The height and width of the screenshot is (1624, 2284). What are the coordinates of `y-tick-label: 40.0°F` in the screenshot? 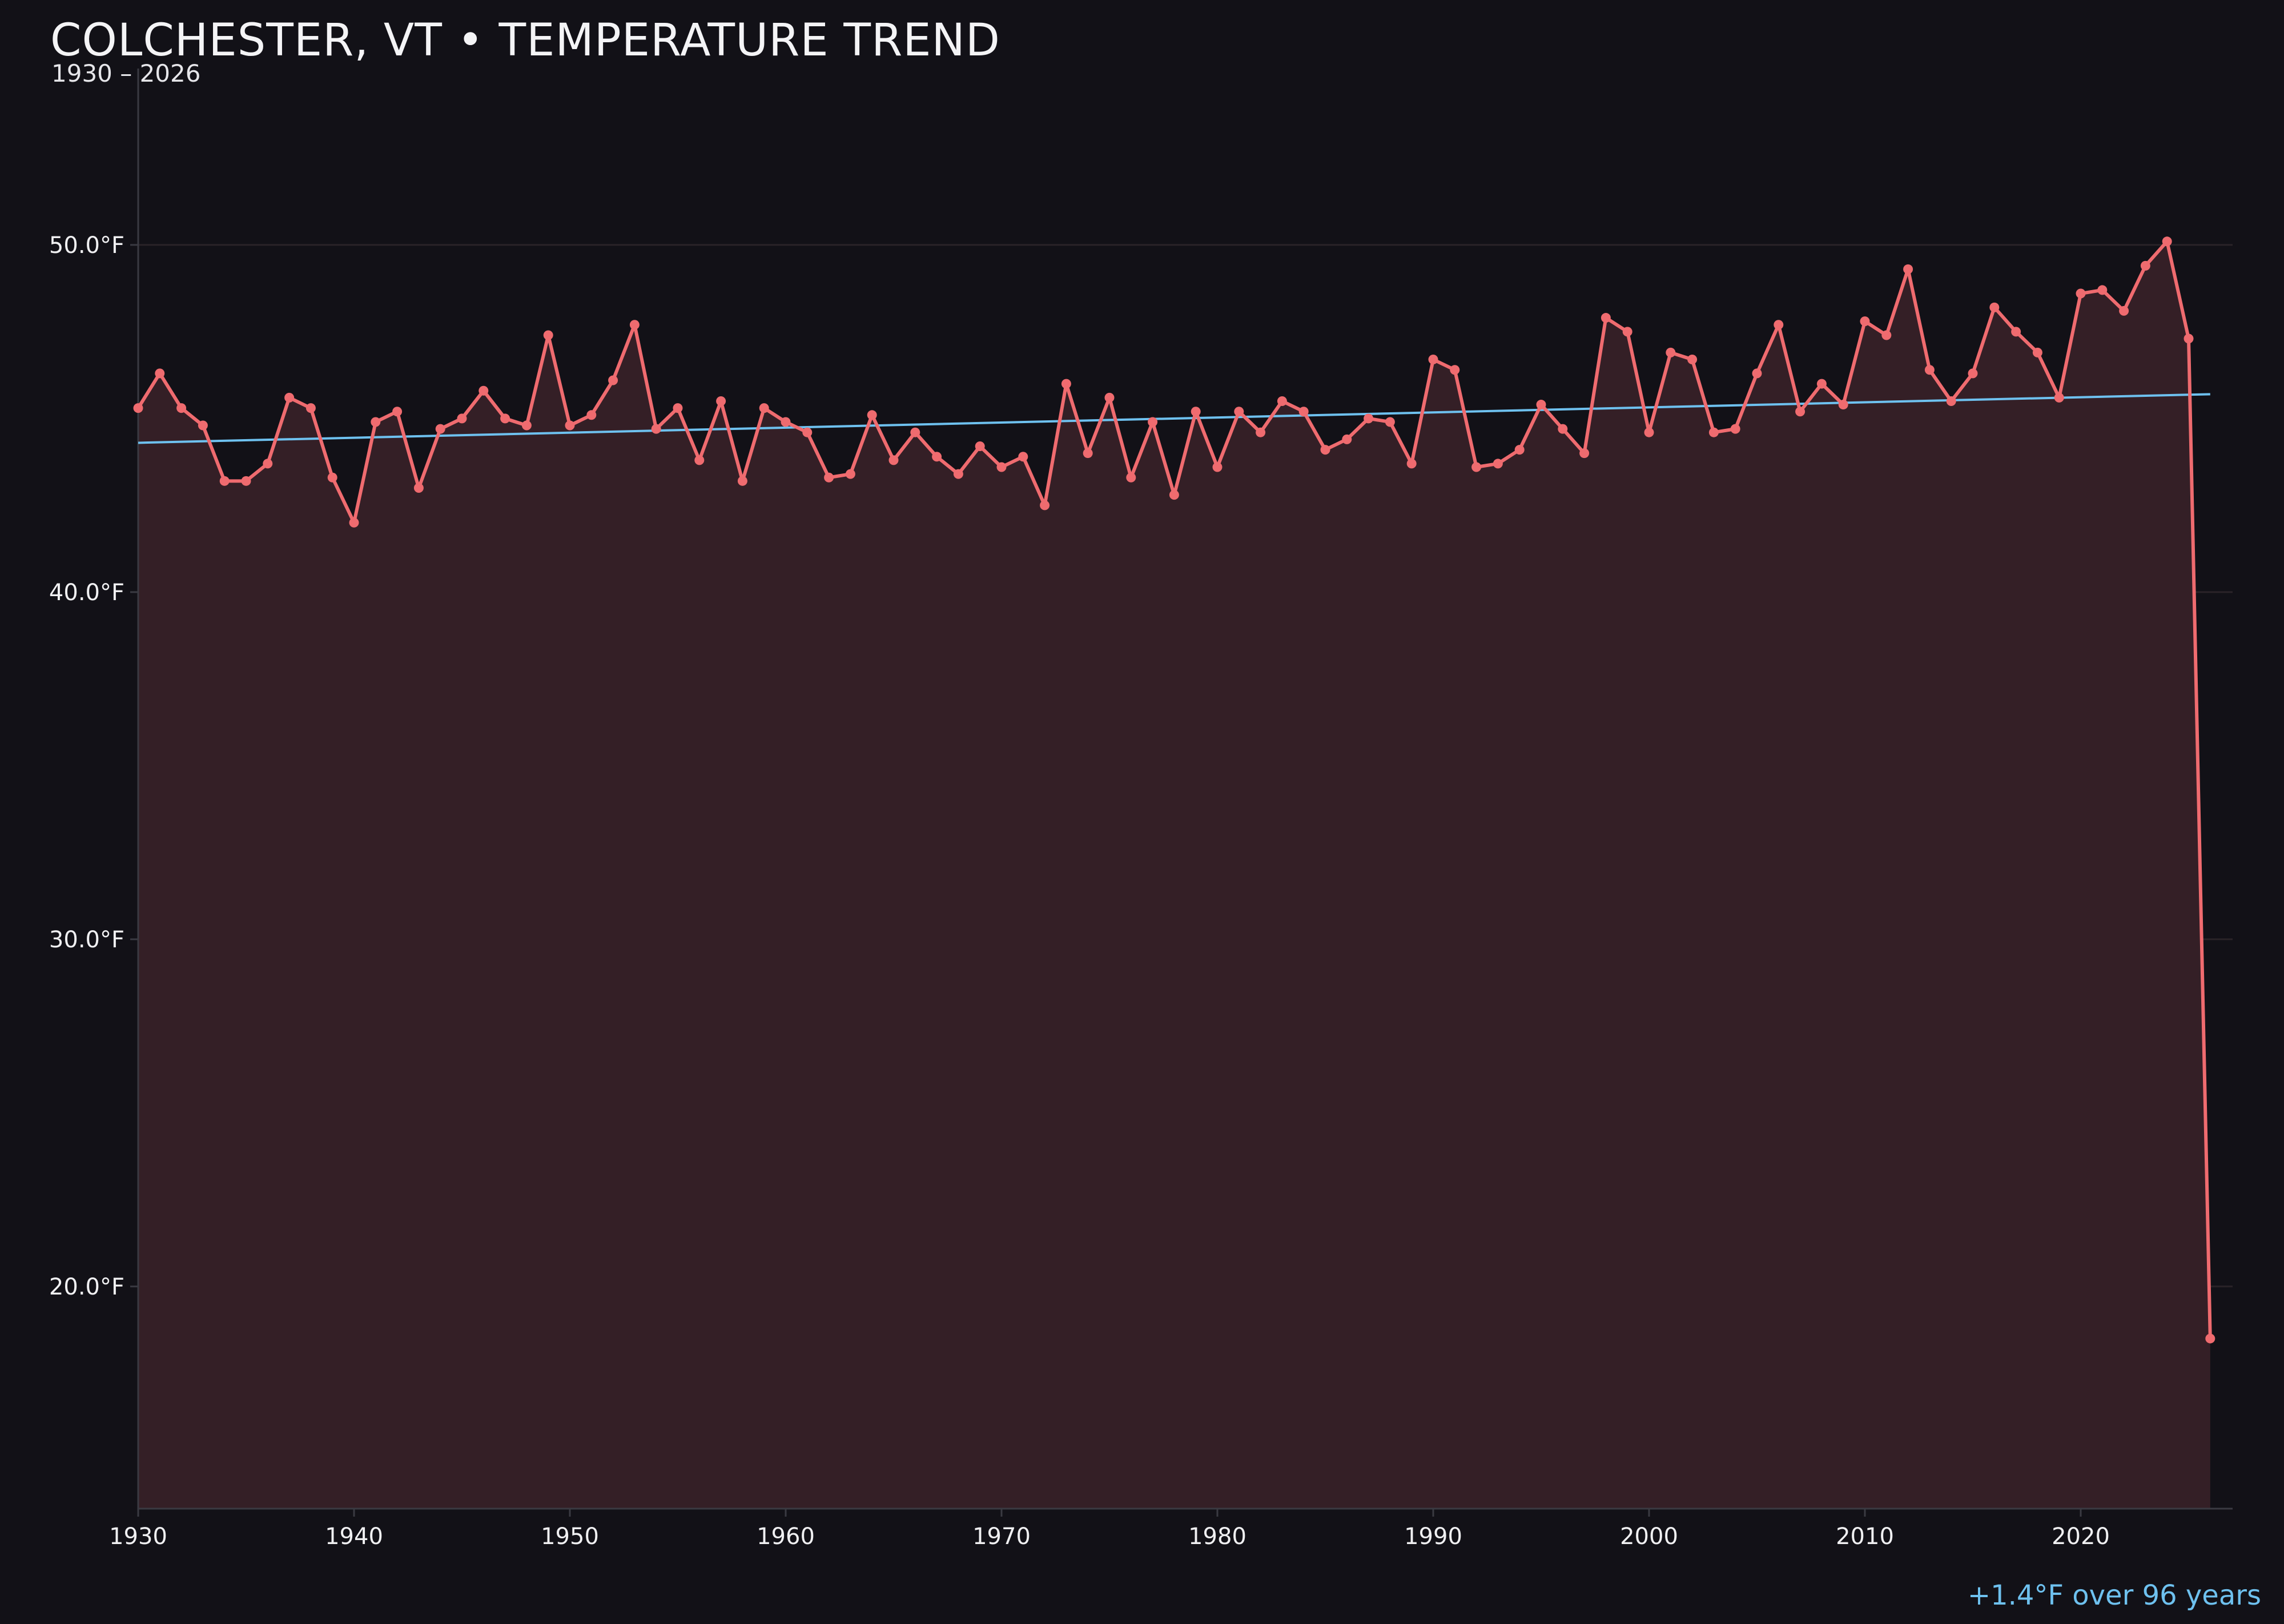 It's located at (86, 593).